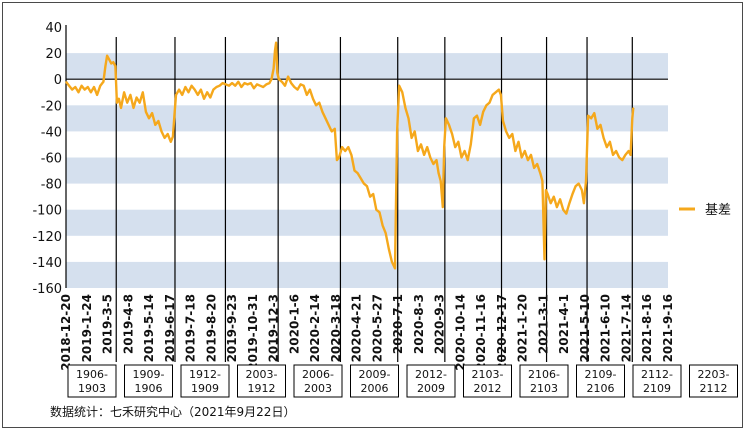  Describe the element at coordinates (191, 328) in the screenshot. I see `x-tick-label: 2019-7-18` at that location.